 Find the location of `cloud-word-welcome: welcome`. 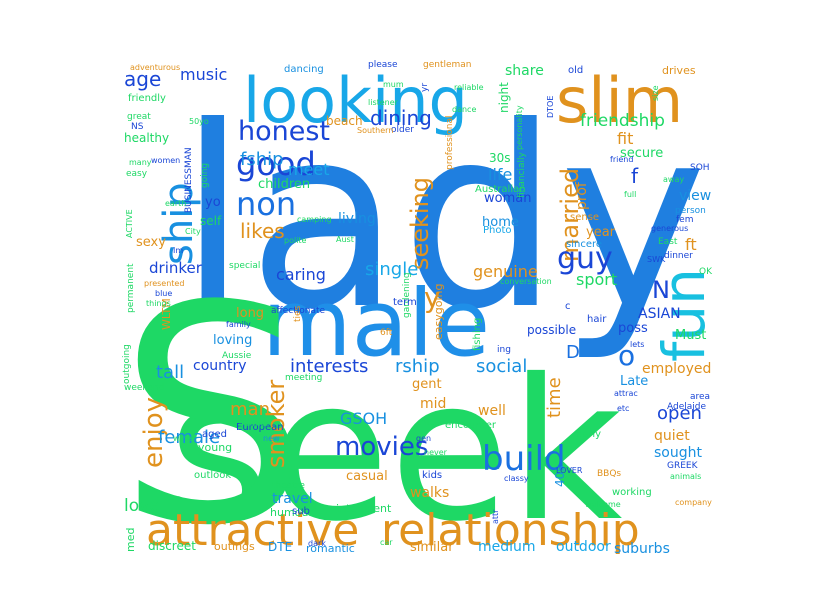

cloud-word-welcome: welcome is located at coordinates (603, 504).